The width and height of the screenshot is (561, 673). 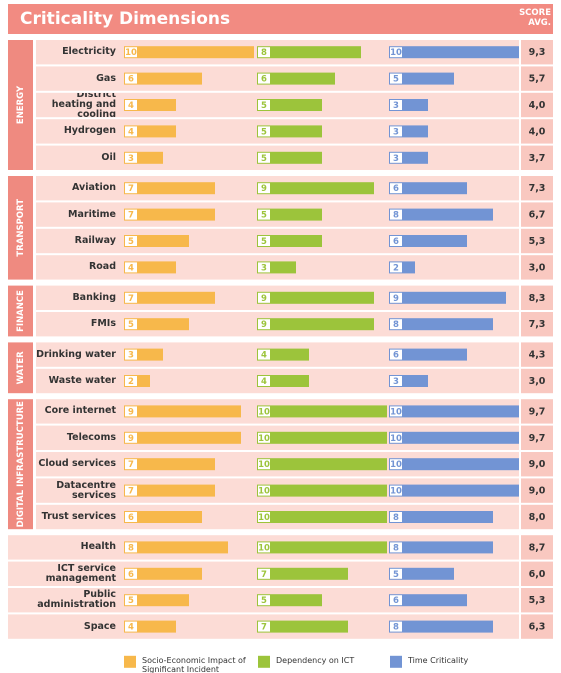 What do you see at coordinates (100, 626) in the screenshot?
I see `row-label-box: Space` at bounding box center [100, 626].